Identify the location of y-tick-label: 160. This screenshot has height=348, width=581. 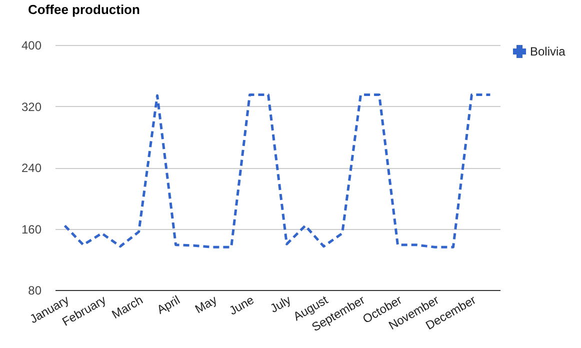
(31, 229).